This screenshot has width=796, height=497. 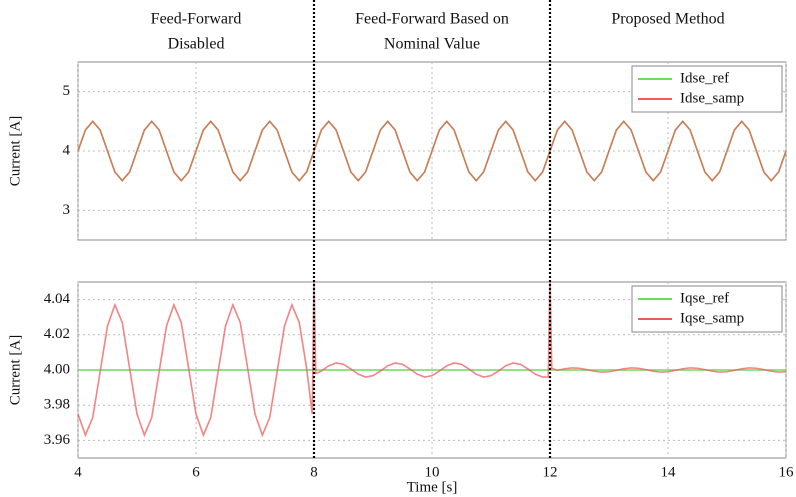 I want to click on y-tick-label: 4.04, so click(x=57, y=299).